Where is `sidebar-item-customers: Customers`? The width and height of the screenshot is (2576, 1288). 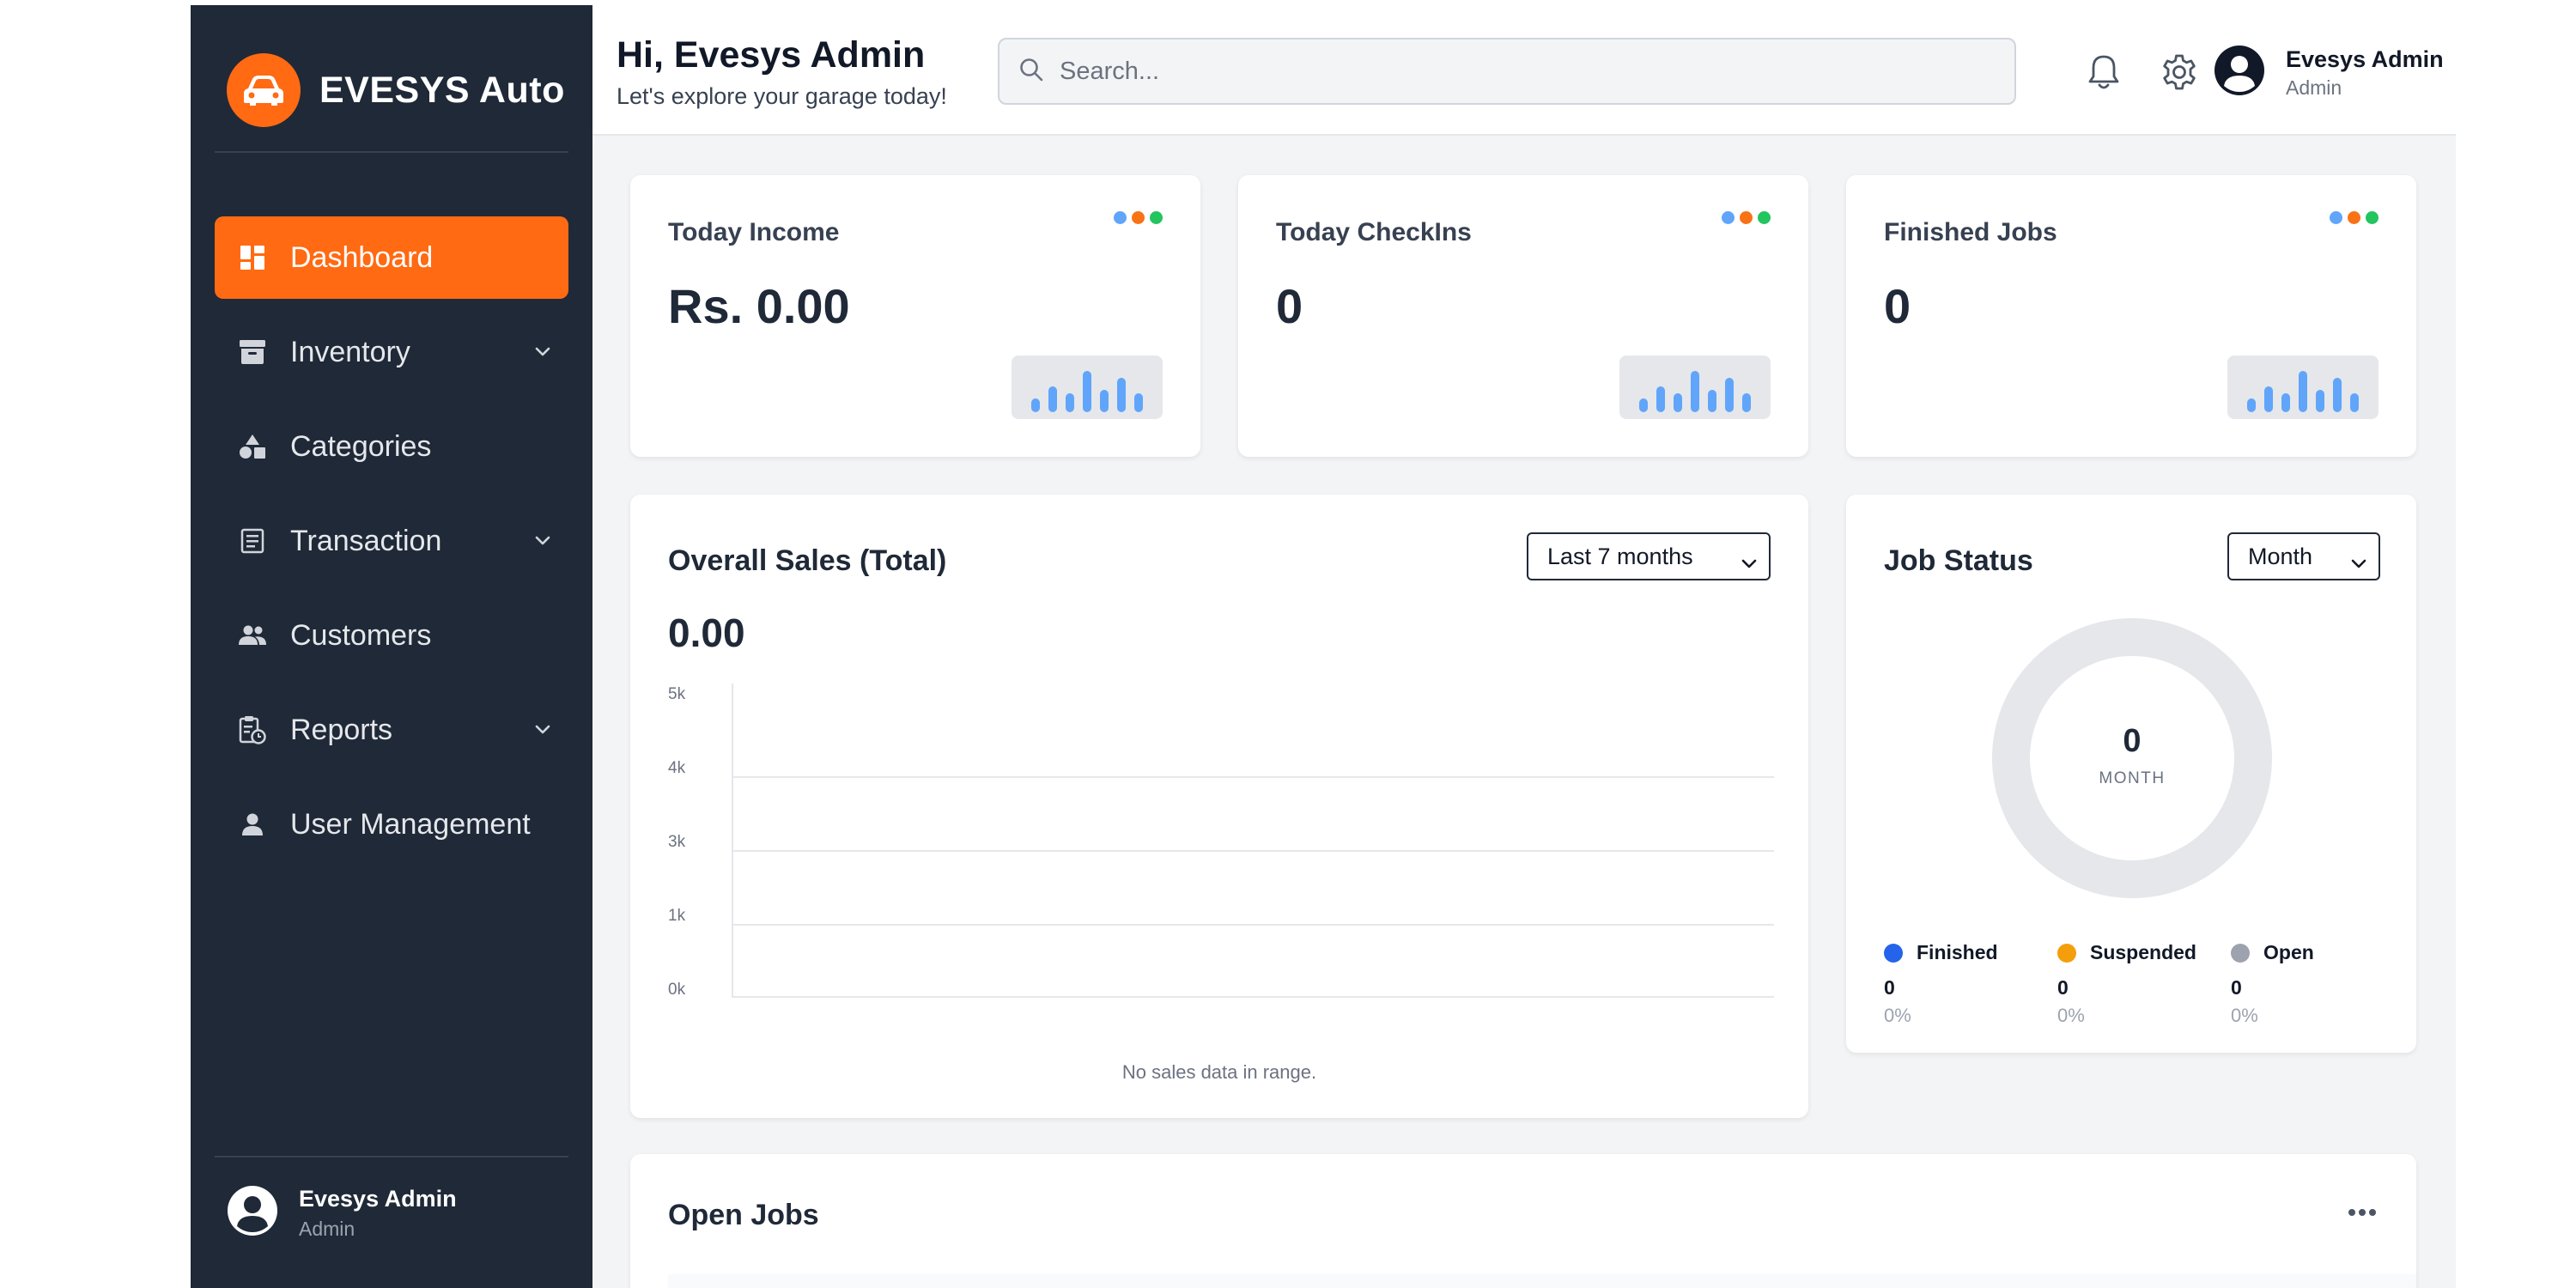
sidebar-item-customers: Customers is located at coordinates (391, 636).